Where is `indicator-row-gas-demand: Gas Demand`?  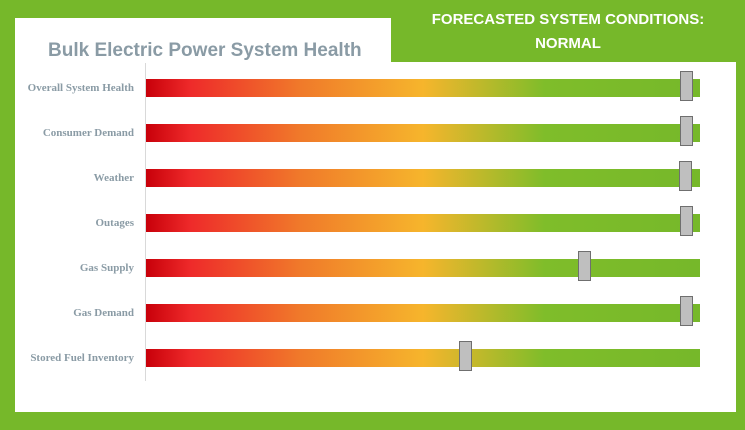
indicator-row-gas-demand: Gas Demand is located at coordinates (372, 311).